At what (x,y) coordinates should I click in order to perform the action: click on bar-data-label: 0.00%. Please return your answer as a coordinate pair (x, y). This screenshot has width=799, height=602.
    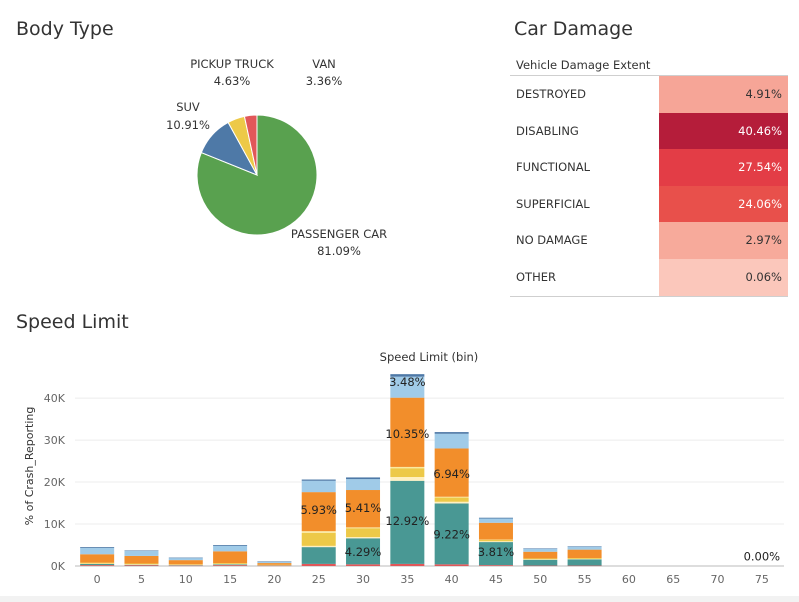
    Looking at the image, I should click on (762, 556).